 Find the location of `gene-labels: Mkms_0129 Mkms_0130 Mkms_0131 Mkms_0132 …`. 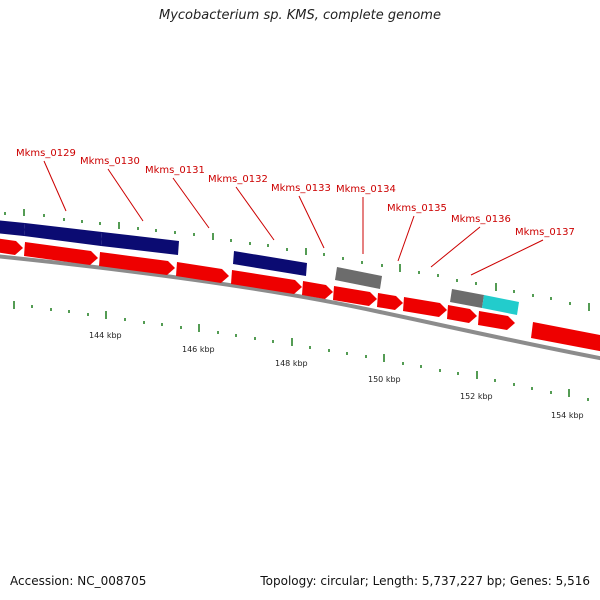

gene-labels: Mkms_0129 Mkms_0130 Mkms_0131 Mkms_0132 … is located at coordinates (295, 193).